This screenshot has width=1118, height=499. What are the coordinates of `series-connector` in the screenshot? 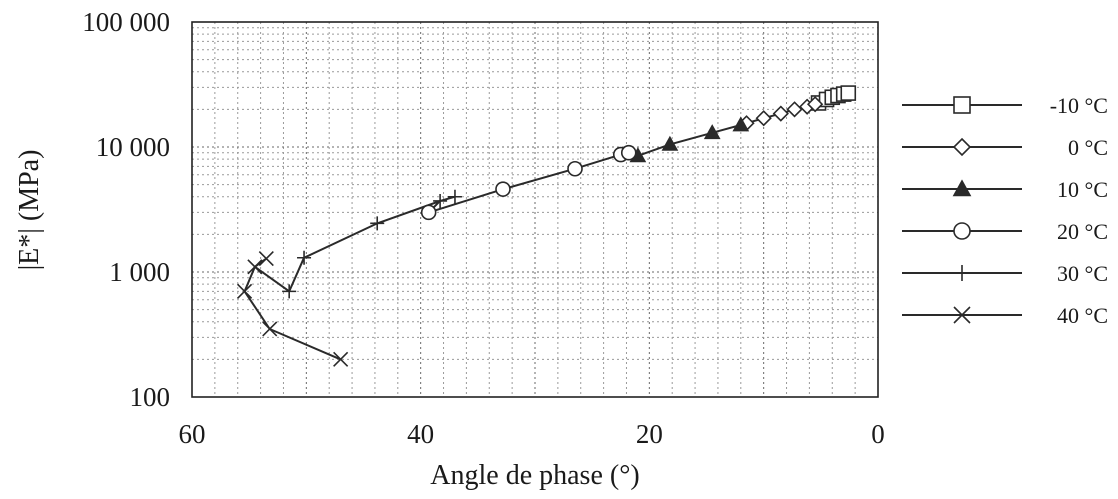 It's located at (272, 279).